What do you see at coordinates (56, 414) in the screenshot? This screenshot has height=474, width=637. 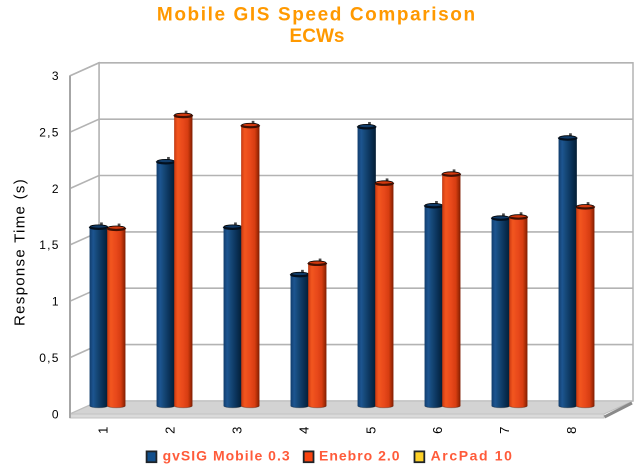 I see `svg-text: 0` at bounding box center [56, 414].